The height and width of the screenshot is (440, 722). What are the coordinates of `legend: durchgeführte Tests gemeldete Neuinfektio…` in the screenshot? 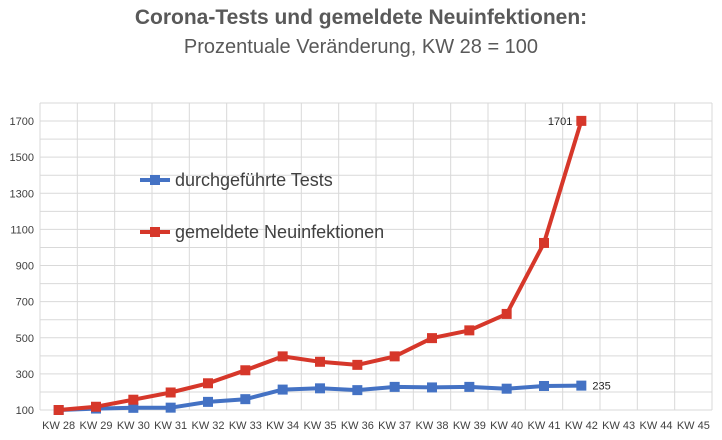 It's located at (262, 206).